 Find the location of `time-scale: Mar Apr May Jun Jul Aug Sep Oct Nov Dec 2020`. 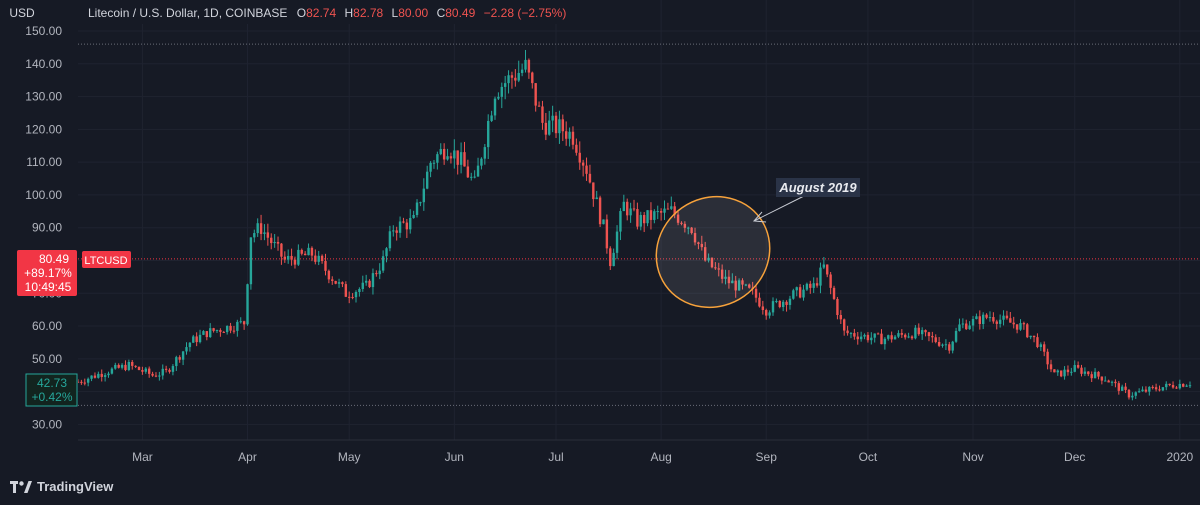

time-scale: Mar Apr May Jun Jul Aug Sep Oct Nov Dec 2020 is located at coordinates (662, 457).